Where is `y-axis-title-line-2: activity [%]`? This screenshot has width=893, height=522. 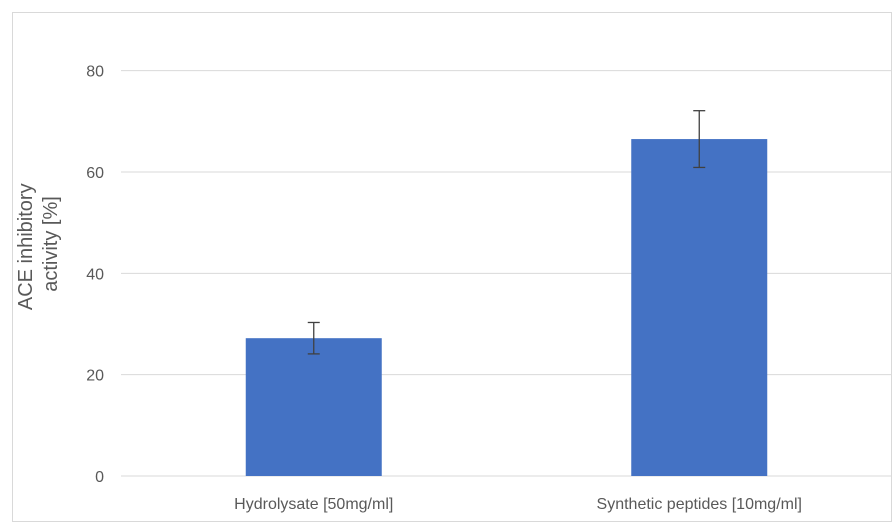 y-axis-title-line-2: activity [%] is located at coordinates (51, 244).